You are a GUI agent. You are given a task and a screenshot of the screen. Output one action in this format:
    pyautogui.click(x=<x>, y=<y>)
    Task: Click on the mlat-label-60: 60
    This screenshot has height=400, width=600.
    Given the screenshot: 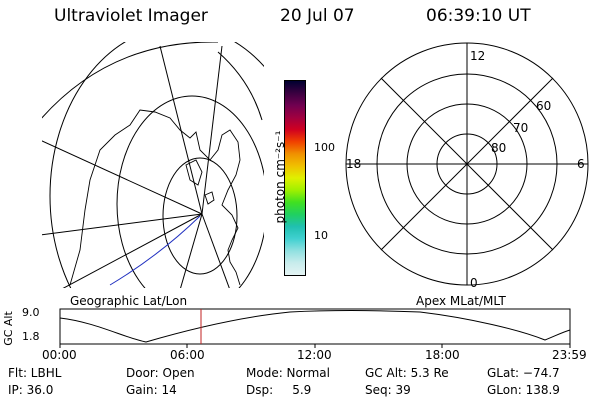 What is the action you would take?
    pyautogui.click(x=543, y=106)
    